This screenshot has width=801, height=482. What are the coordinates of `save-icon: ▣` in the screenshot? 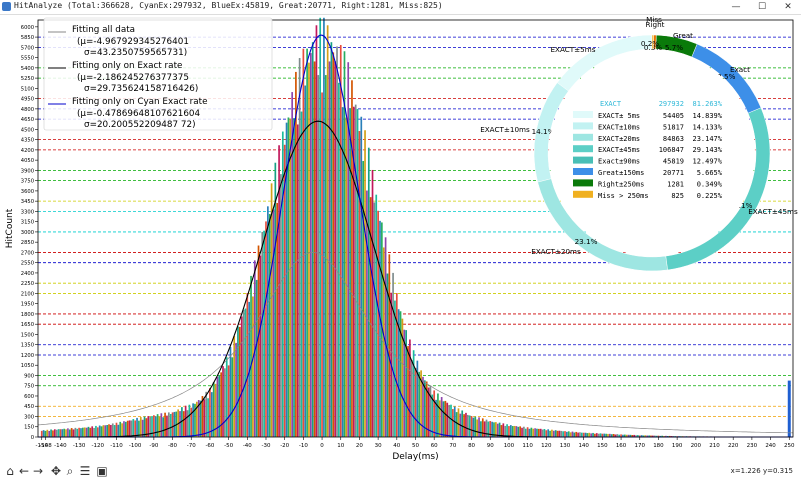 It's located at (102, 471).